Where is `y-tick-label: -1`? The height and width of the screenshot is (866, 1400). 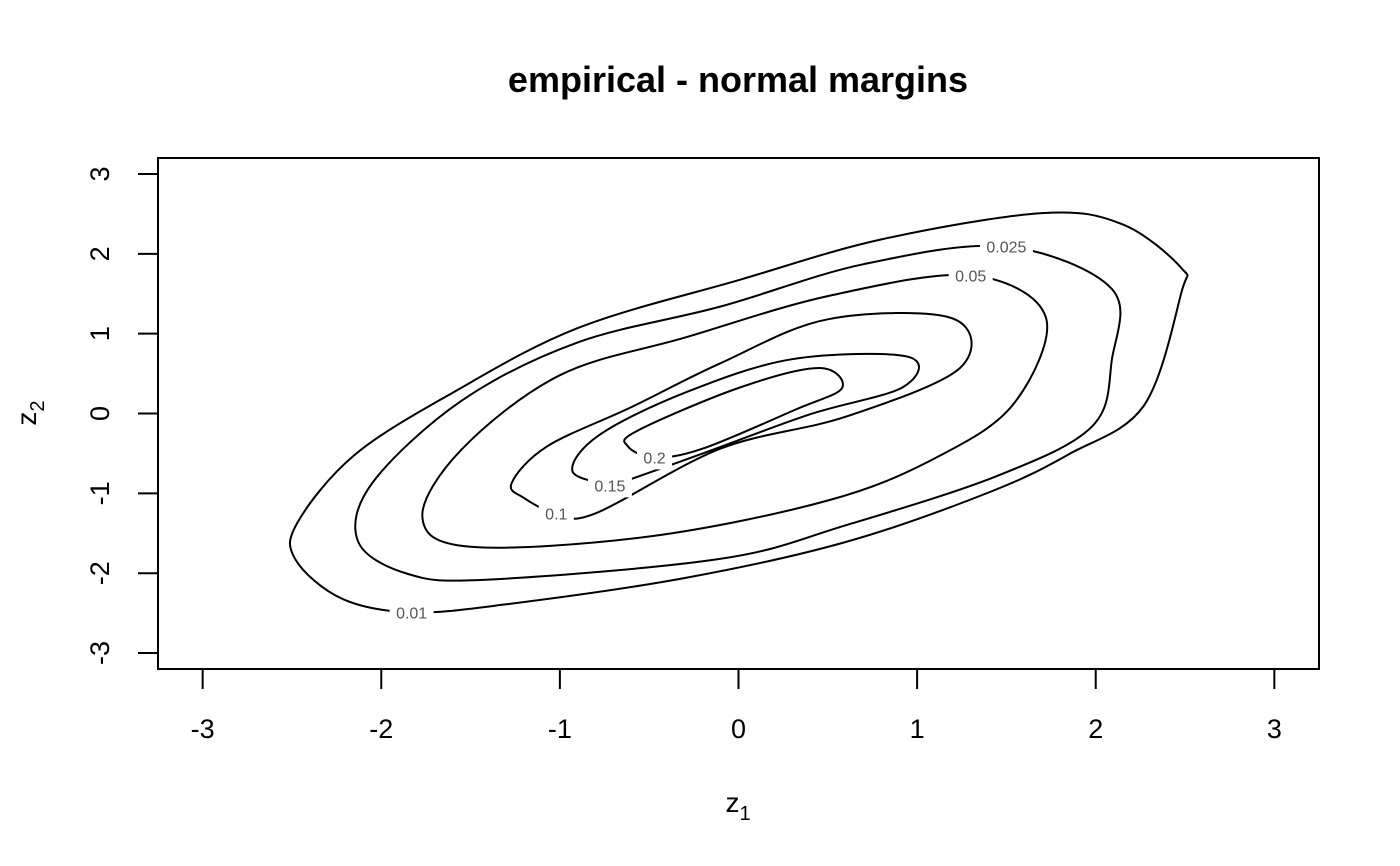 y-tick-label: -1 is located at coordinates (100, 493).